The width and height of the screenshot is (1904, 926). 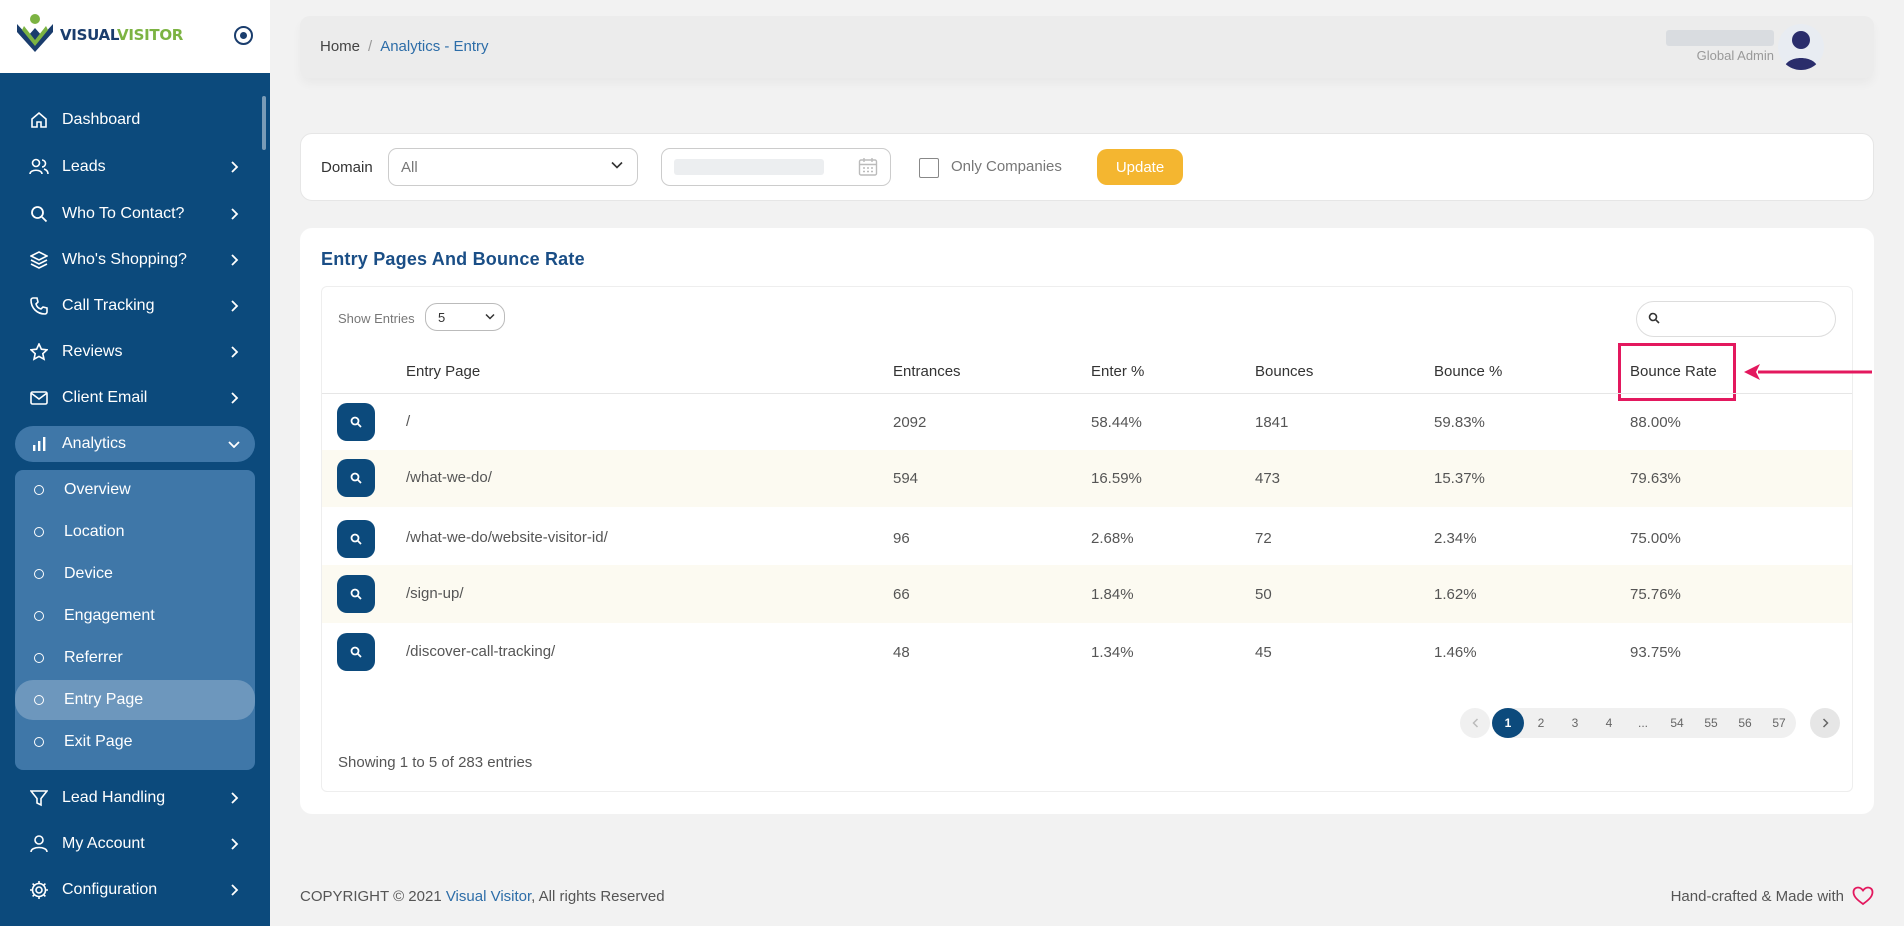 I want to click on sidebar-item-client-email: Client Email, so click(x=135, y=398).